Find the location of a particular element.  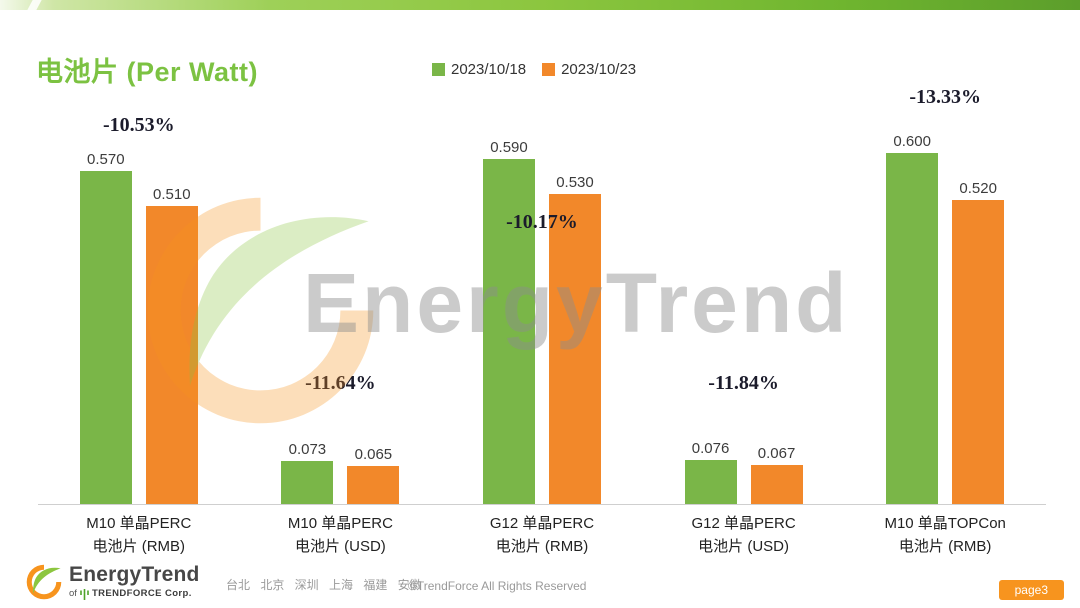

footer-cities: 台北 北京 深圳 上海 福建 安徽 is located at coordinates (324, 585).